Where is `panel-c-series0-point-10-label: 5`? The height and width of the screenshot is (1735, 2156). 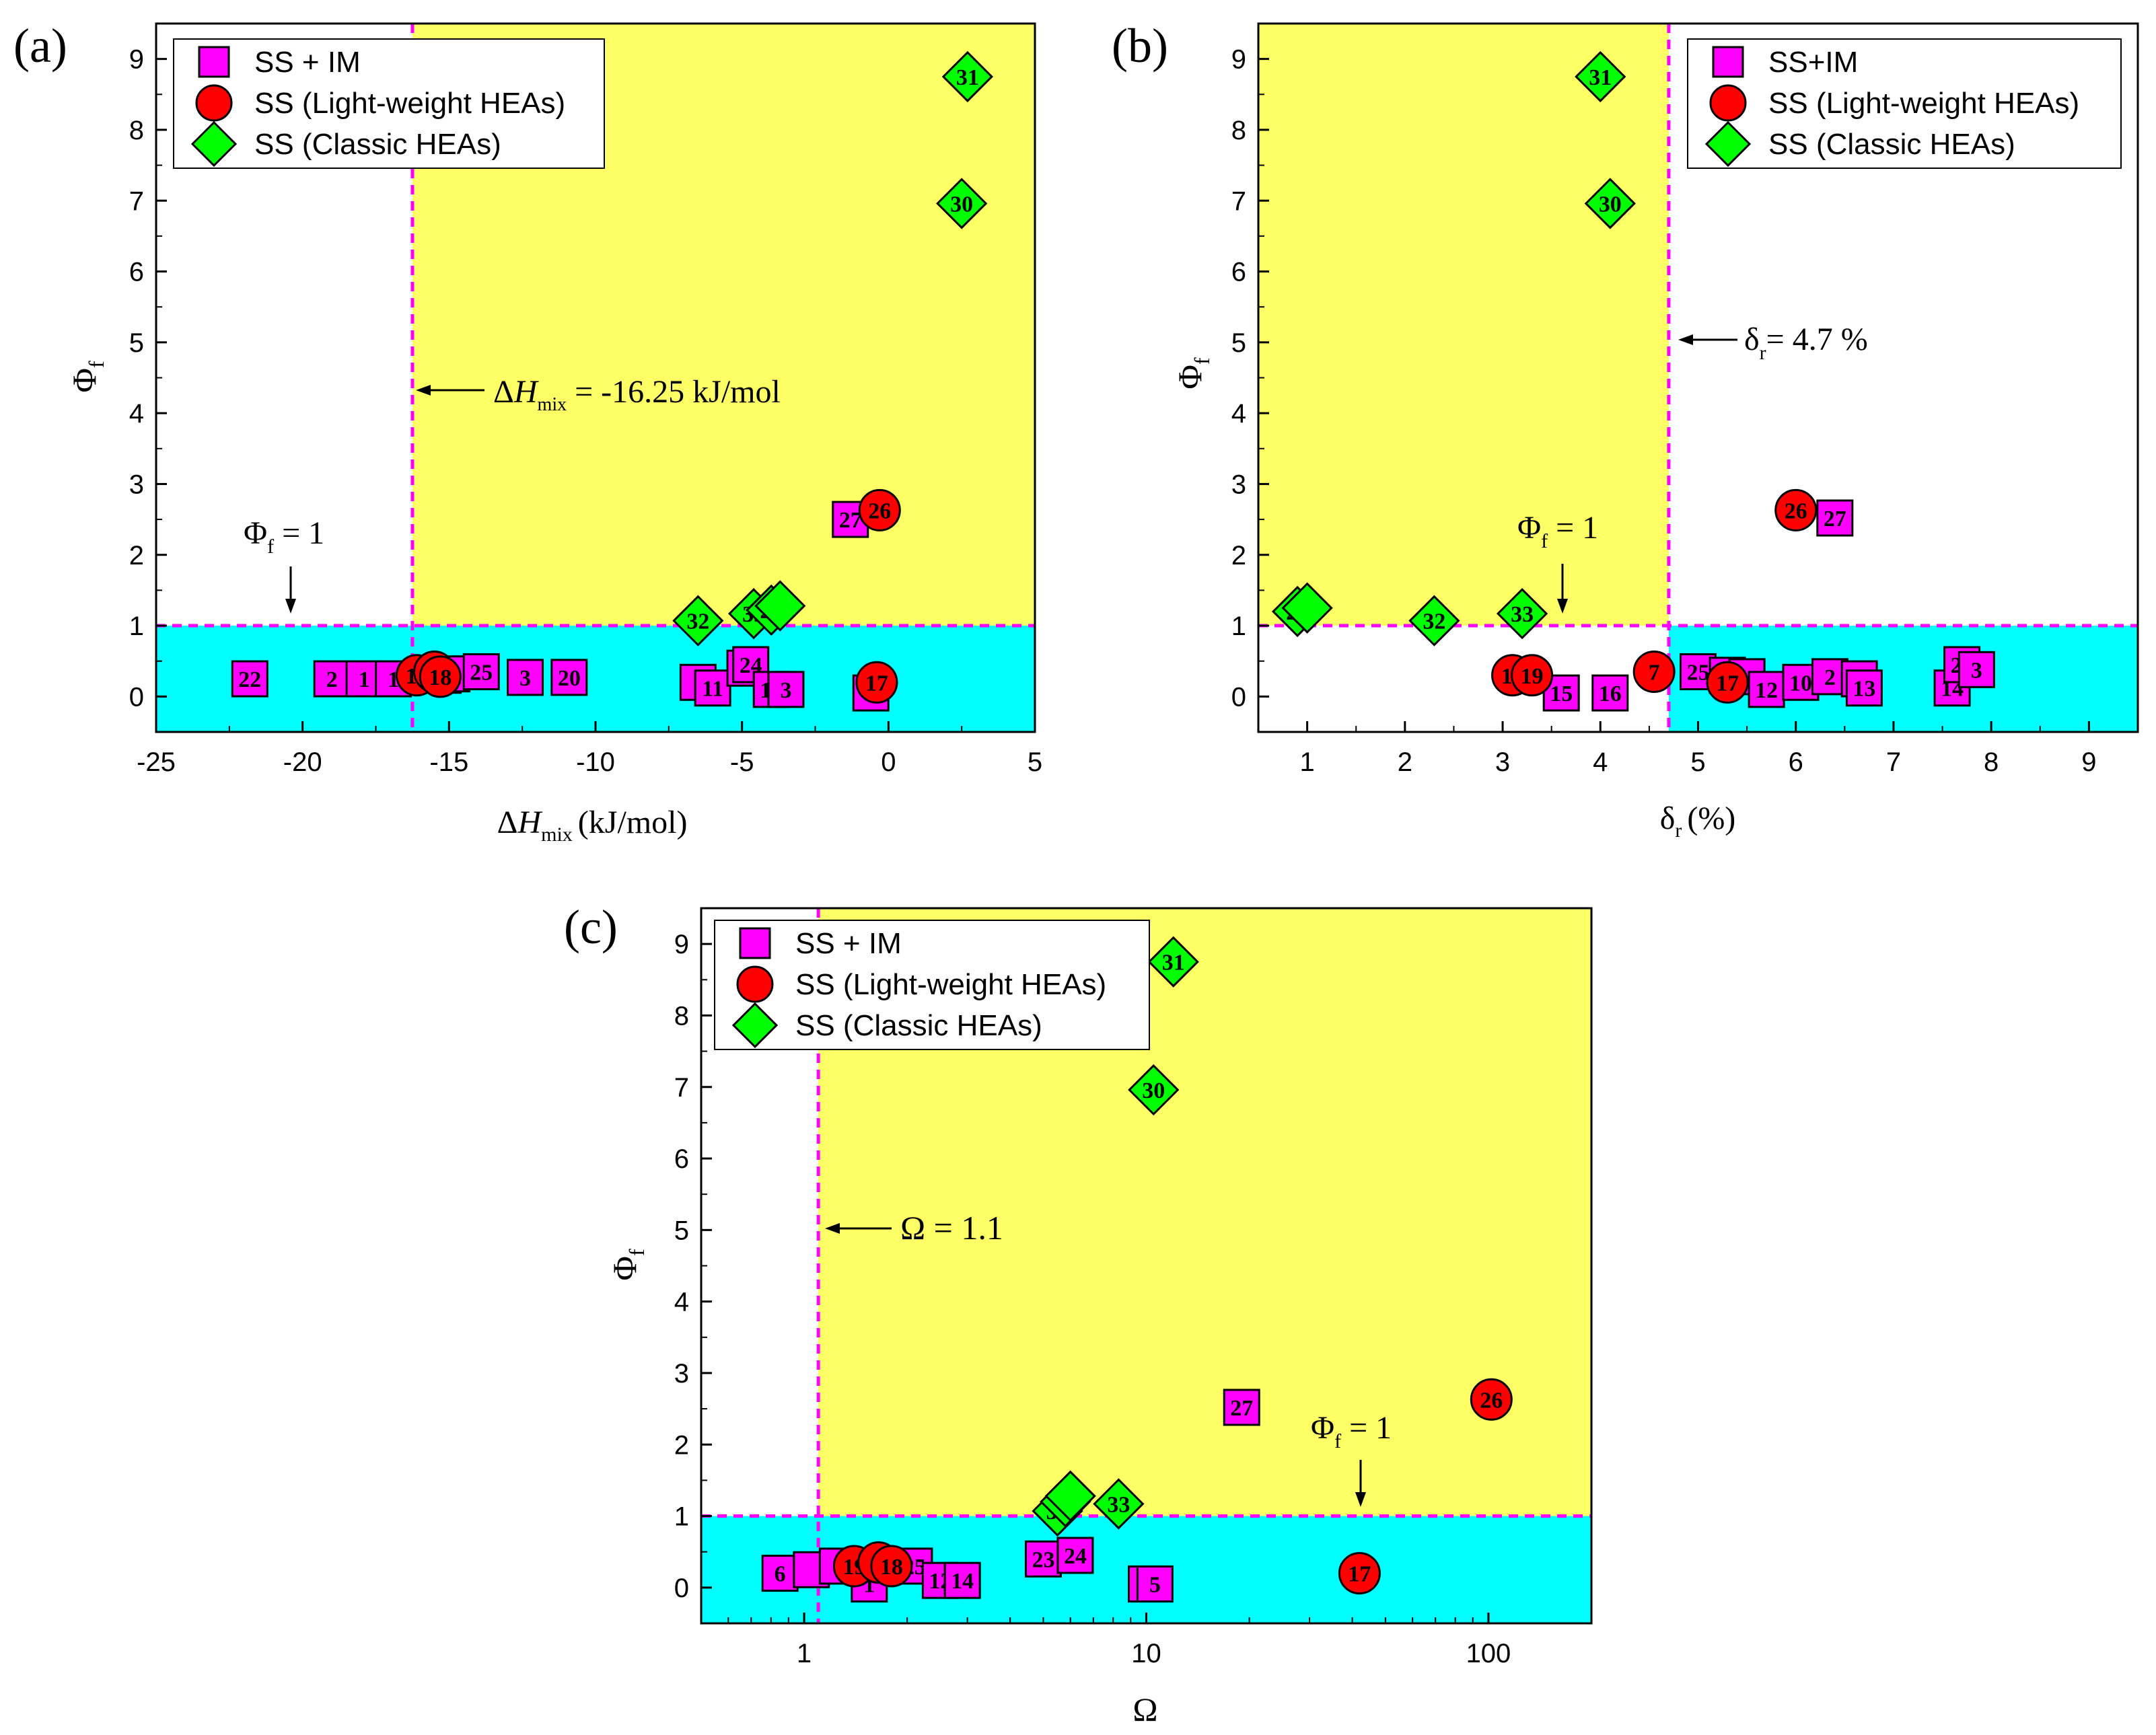
panel-c-series0-point-10-label: 5 is located at coordinates (1155, 1586).